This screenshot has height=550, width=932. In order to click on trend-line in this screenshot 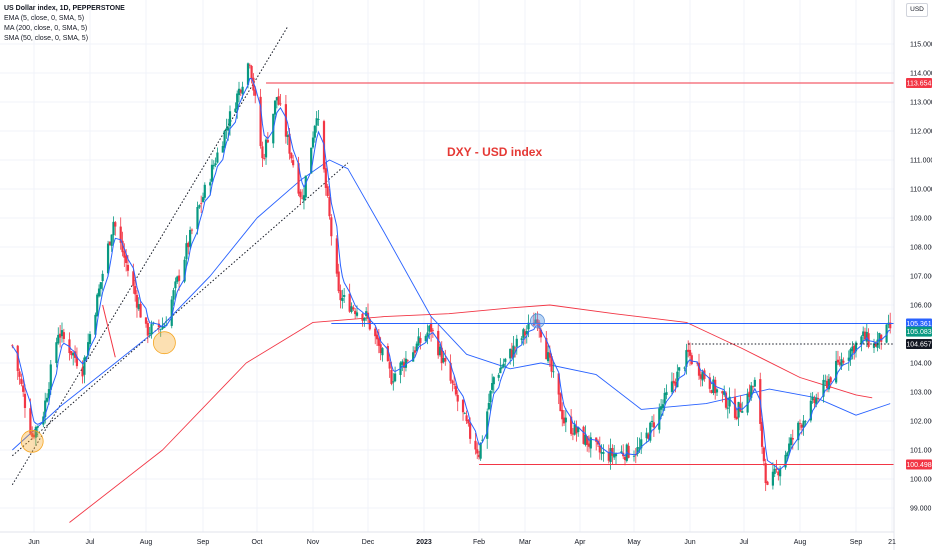, I will do `click(109, 331)`.